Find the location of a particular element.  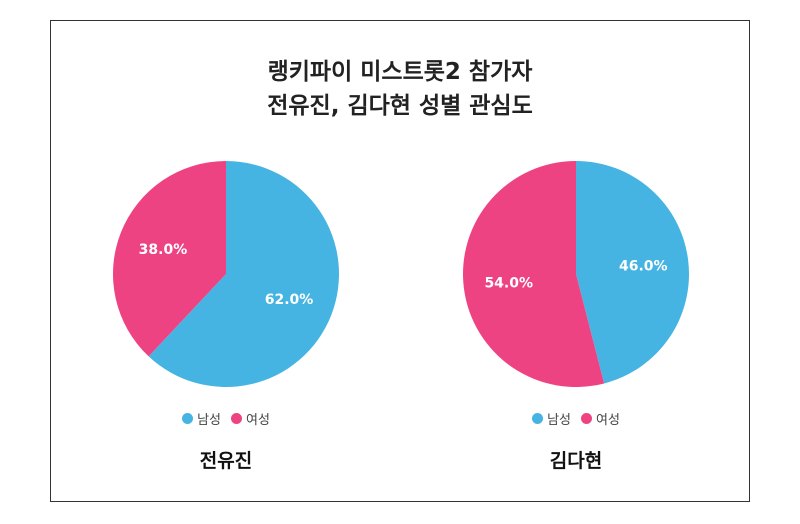

pie-1-slice-male is located at coordinates (632, 272).